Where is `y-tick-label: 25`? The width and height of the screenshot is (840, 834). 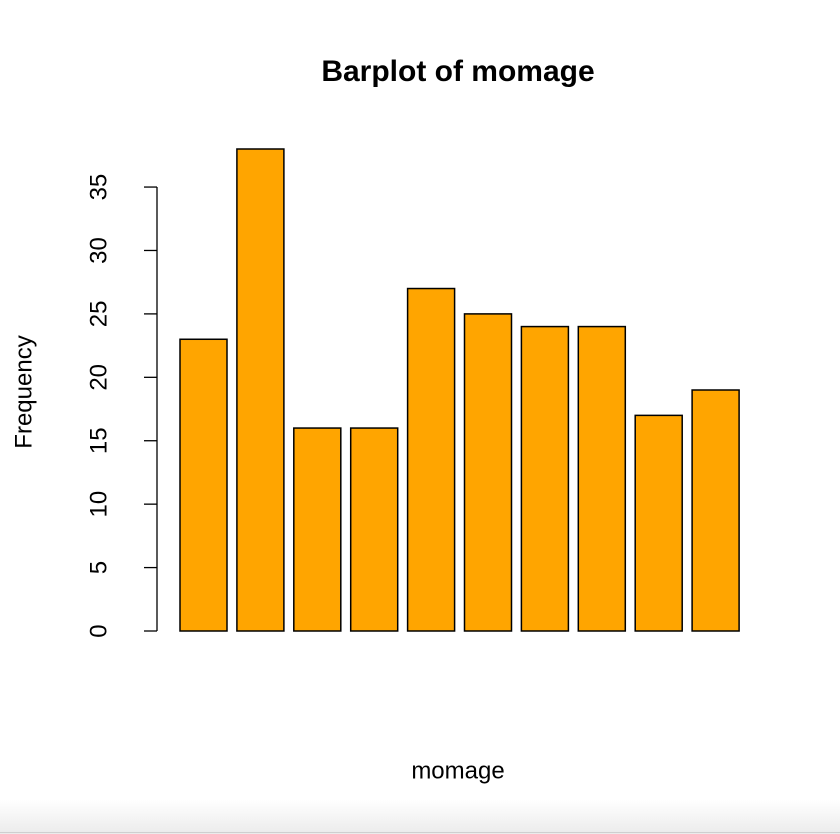 y-tick-label: 25 is located at coordinates (98, 314).